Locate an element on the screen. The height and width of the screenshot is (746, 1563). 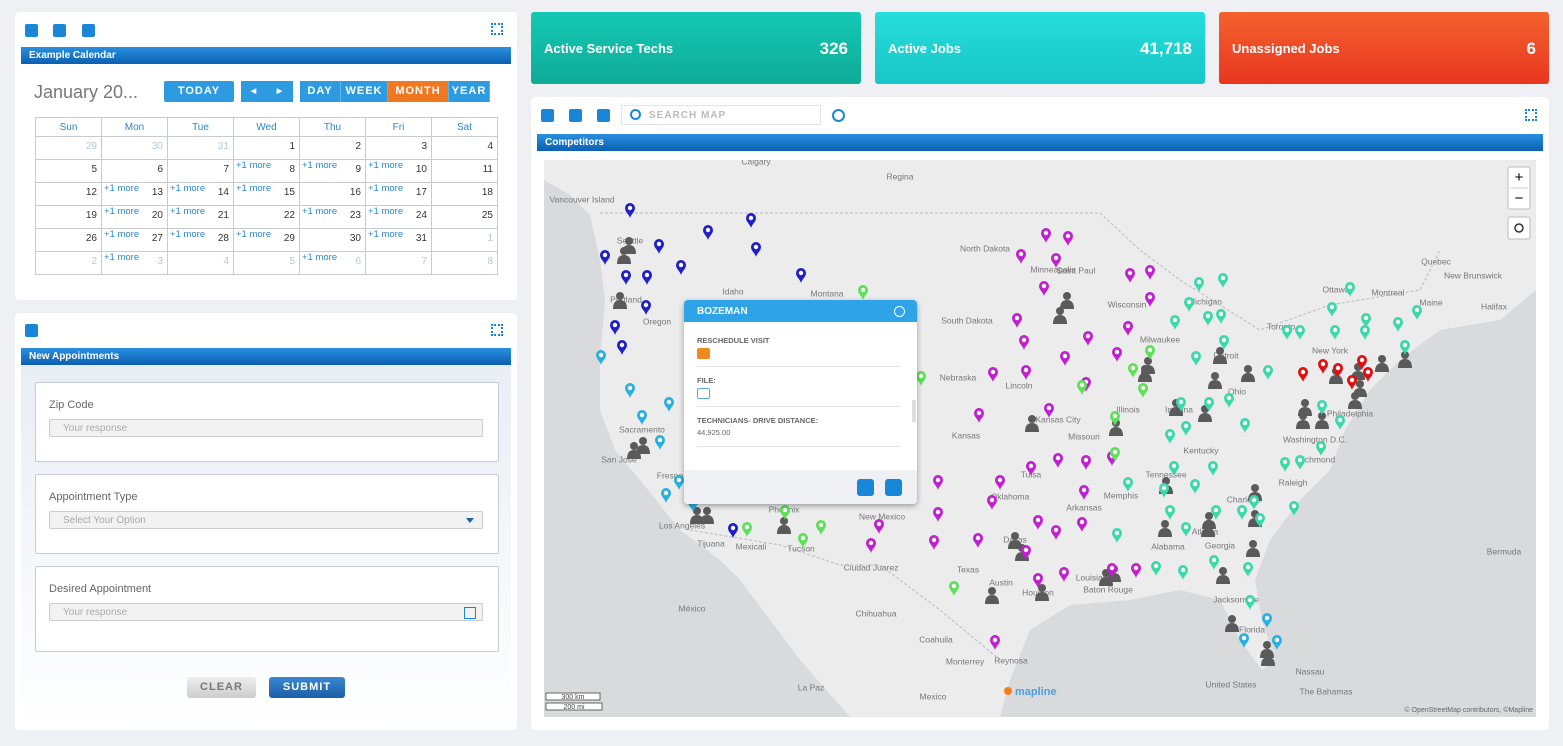
day-cell: 29 is located at coordinates (68, 148).